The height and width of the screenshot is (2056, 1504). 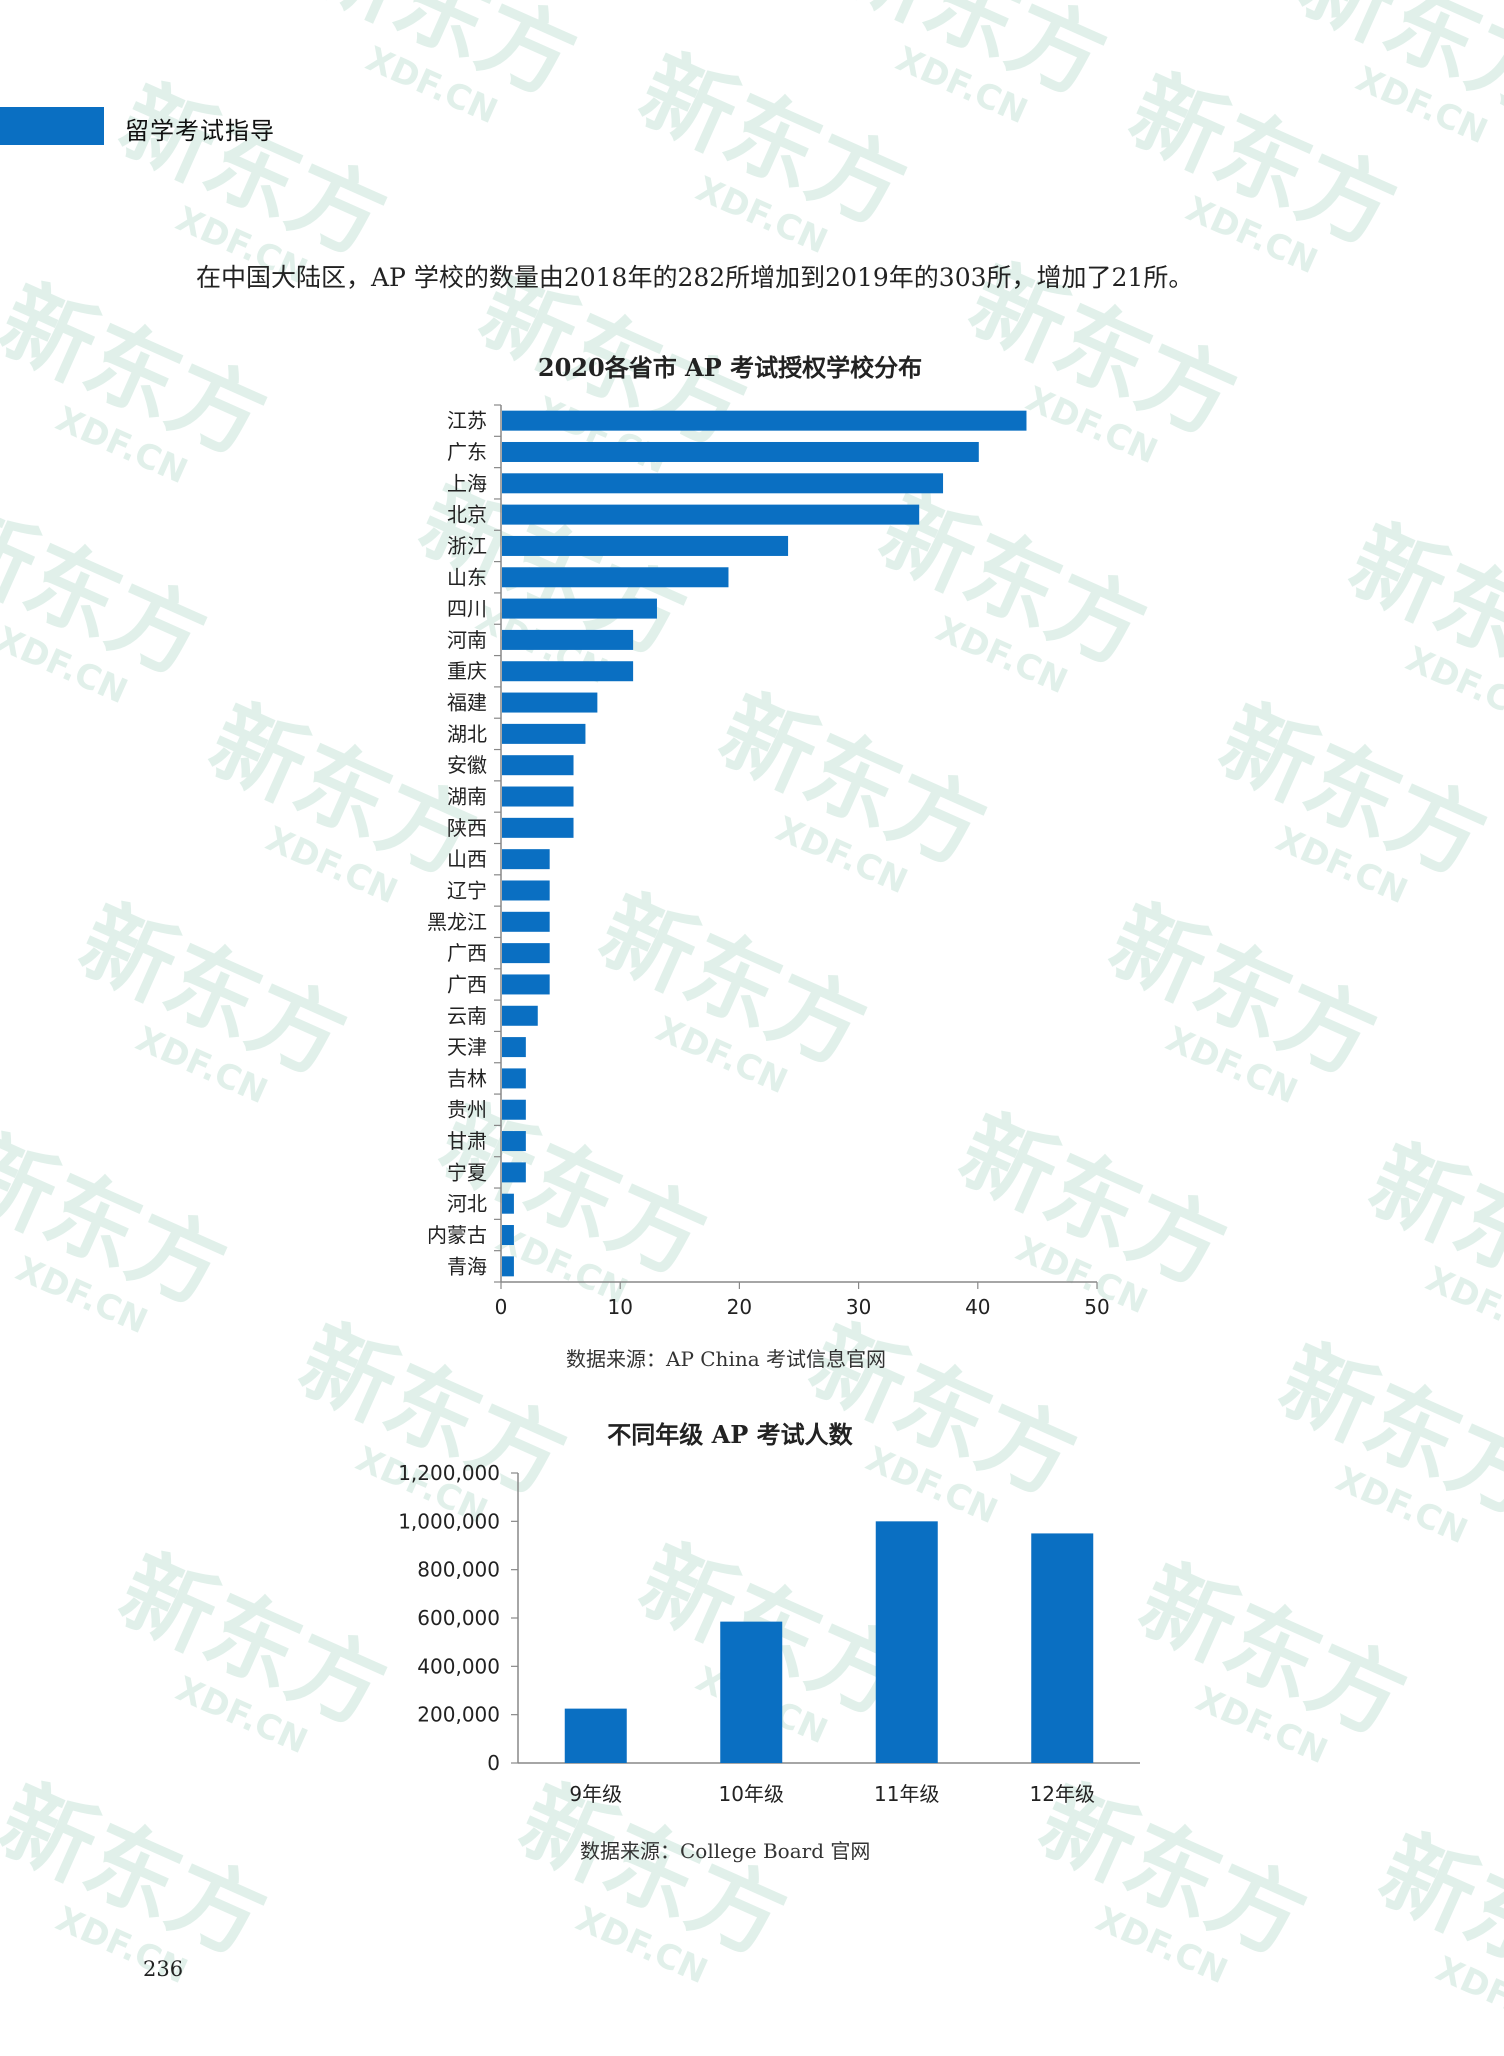 What do you see at coordinates (467, 1204) in the screenshot?
I see `category-label: 河北` at bounding box center [467, 1204].